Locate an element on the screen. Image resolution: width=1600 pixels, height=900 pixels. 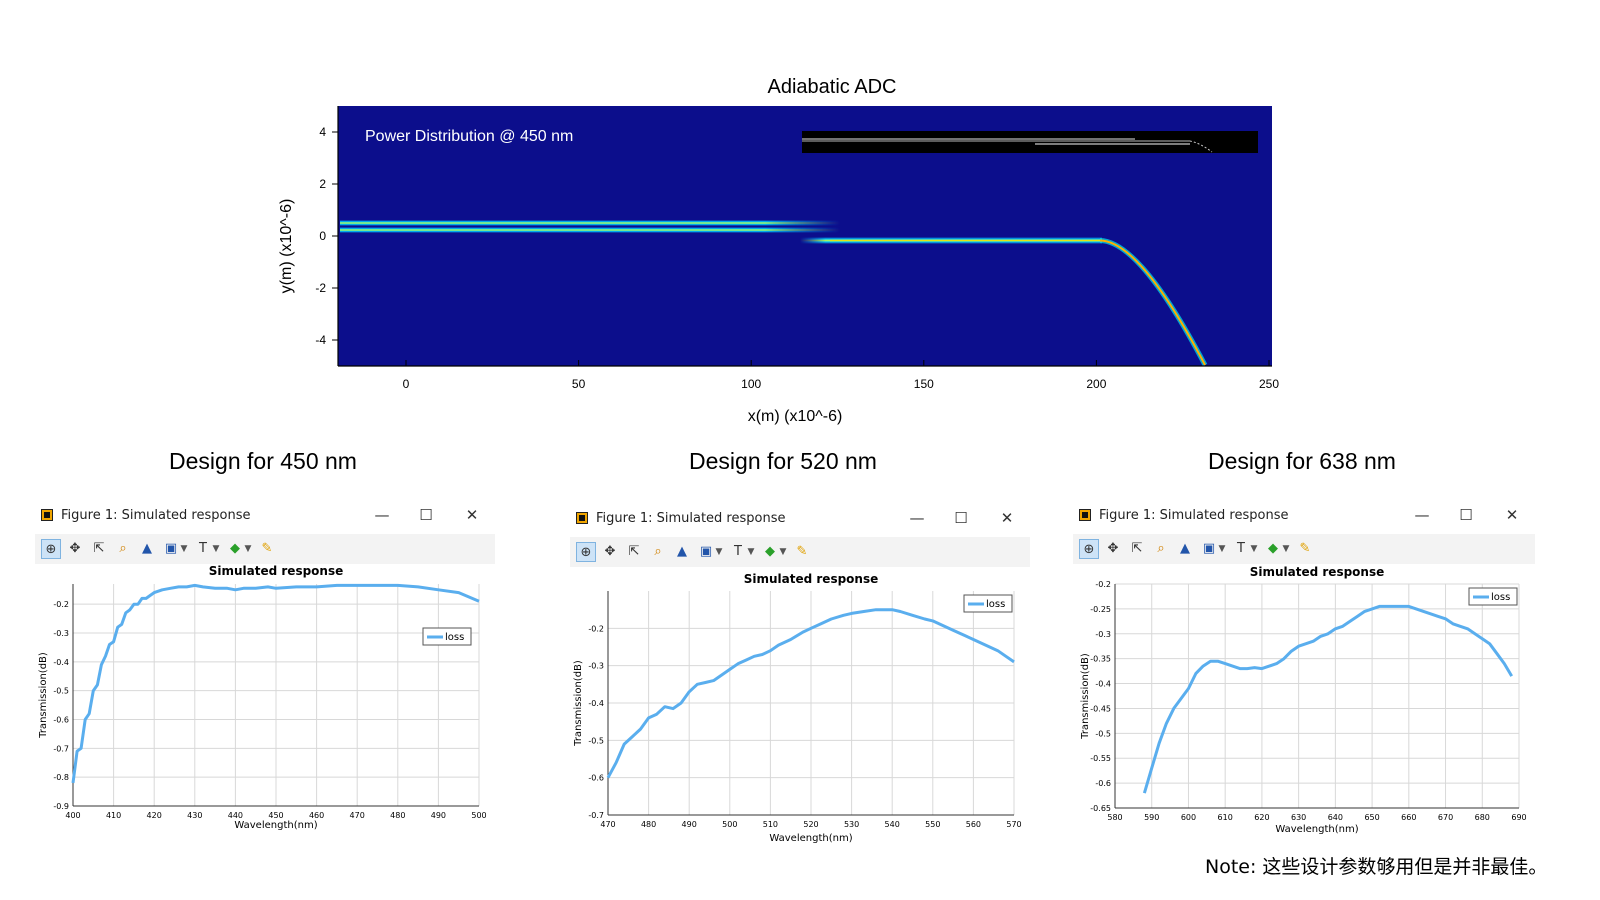
legend: loss is located at coordinates (1493, 596).